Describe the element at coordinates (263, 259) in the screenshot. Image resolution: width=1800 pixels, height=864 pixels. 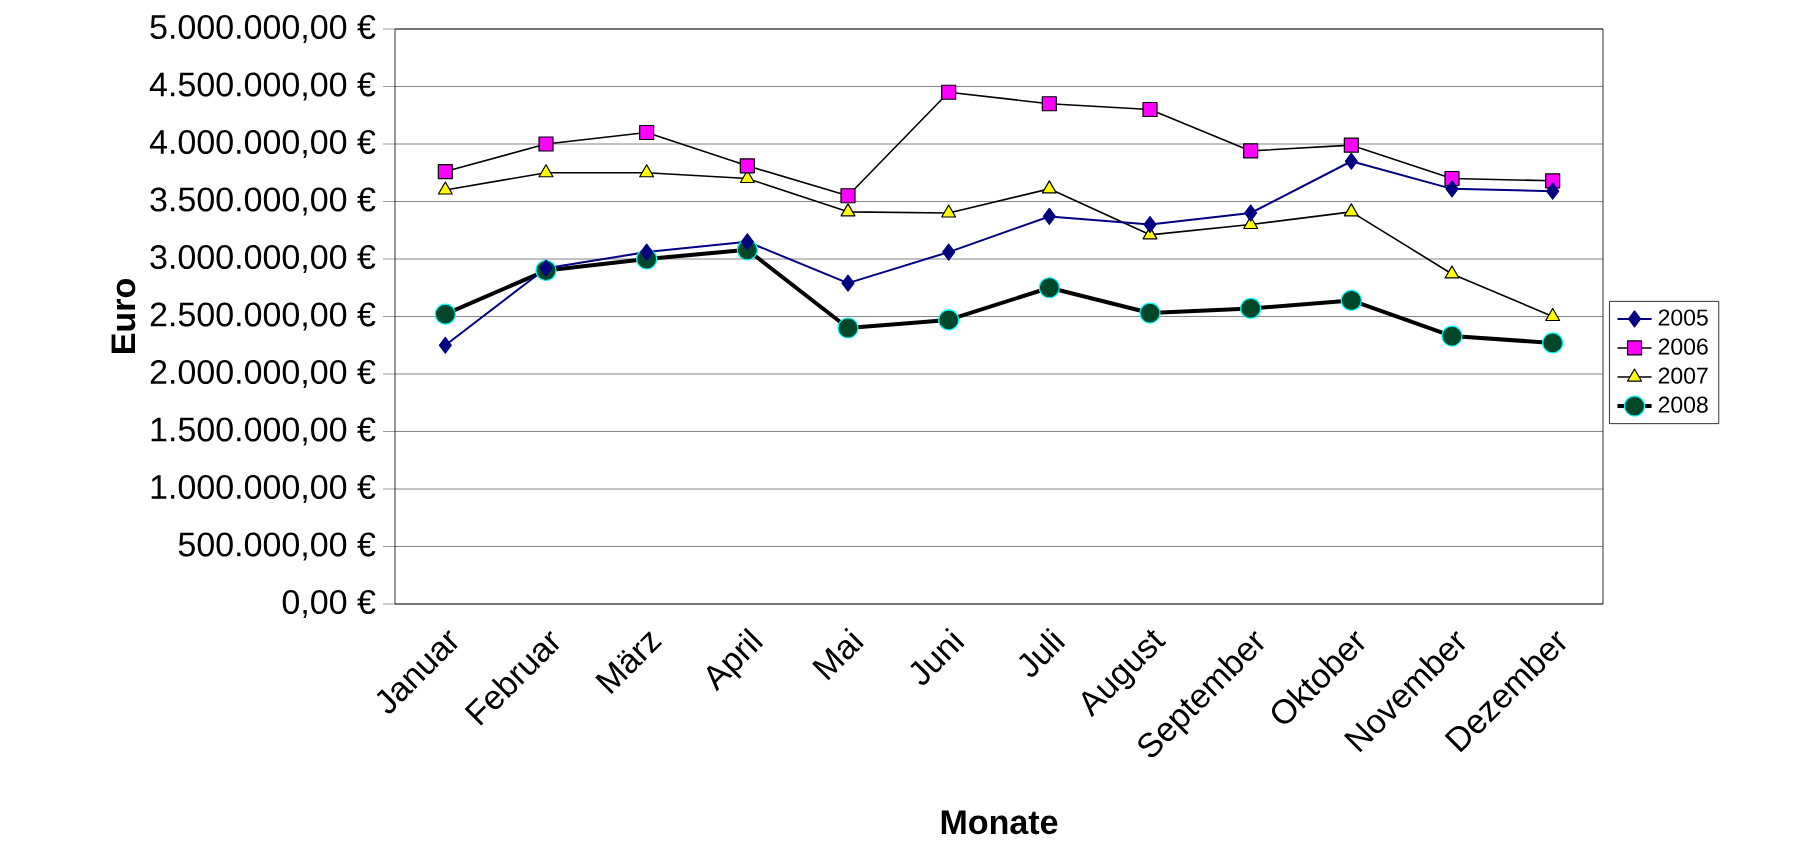
I see `y-tick-label: 3.000.000,00 €` at that location.